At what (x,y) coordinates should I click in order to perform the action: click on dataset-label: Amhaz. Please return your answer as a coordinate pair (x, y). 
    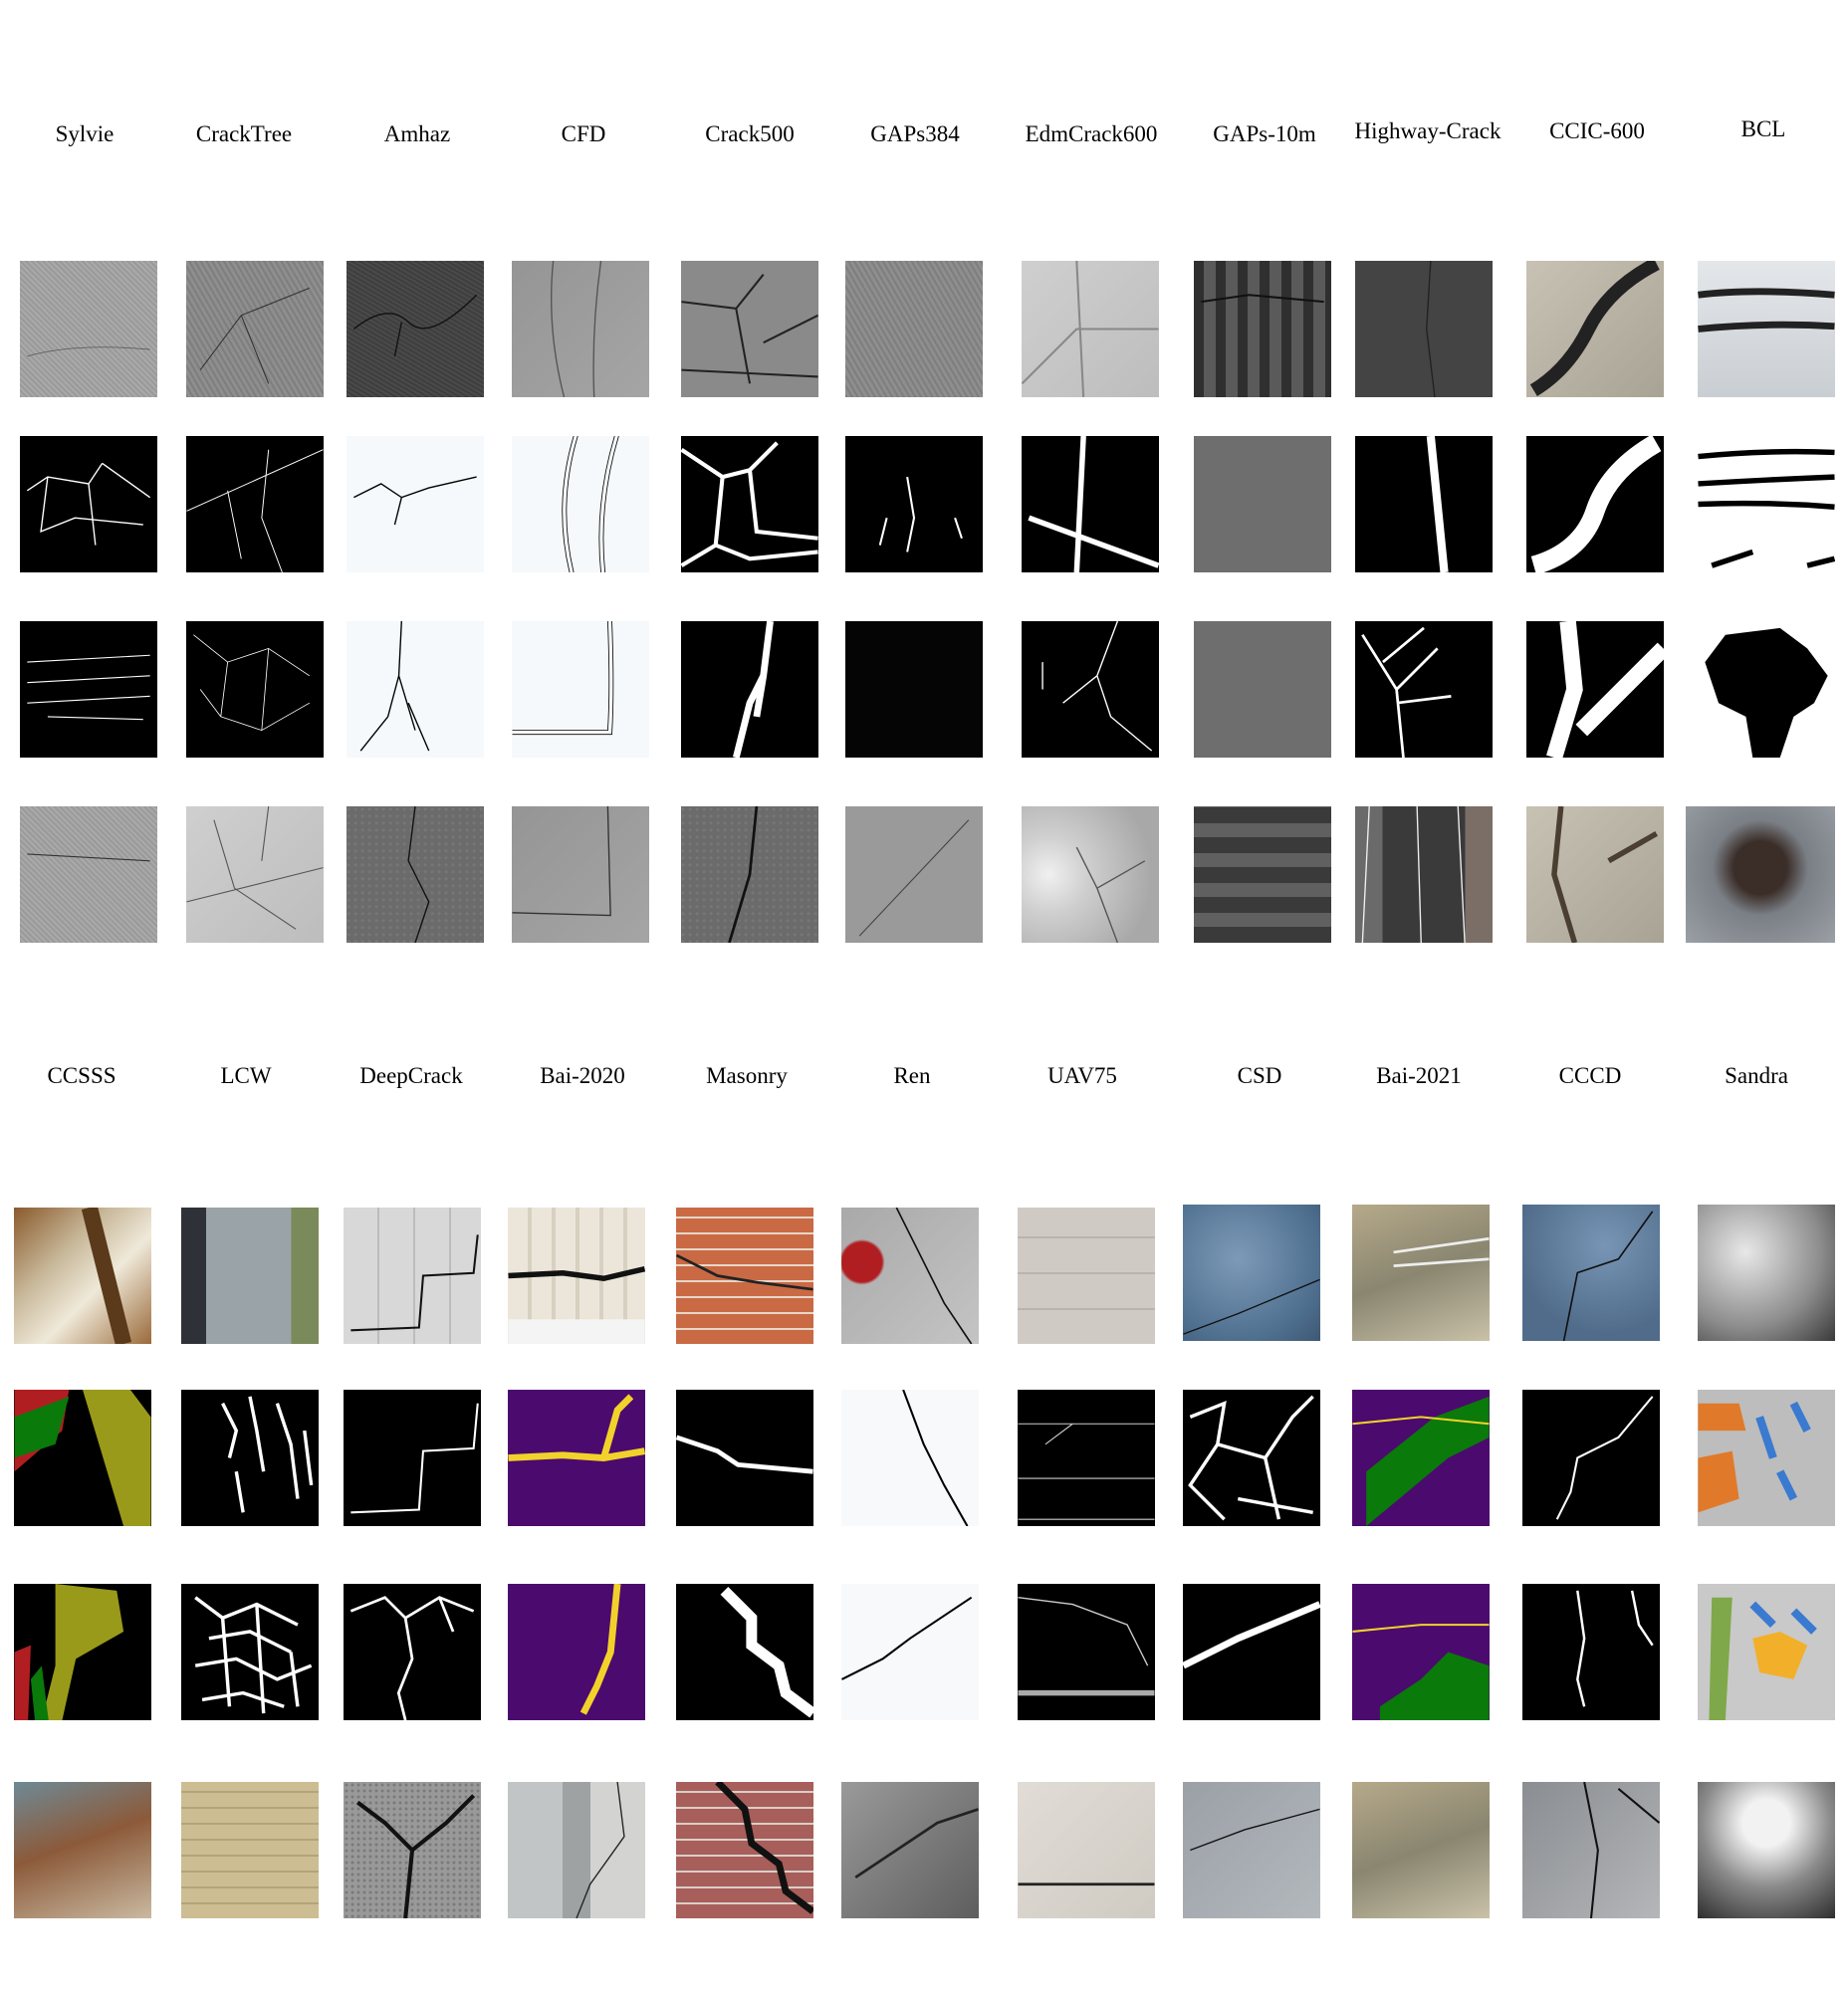
    Looking at the image, I should click on (417, 133).